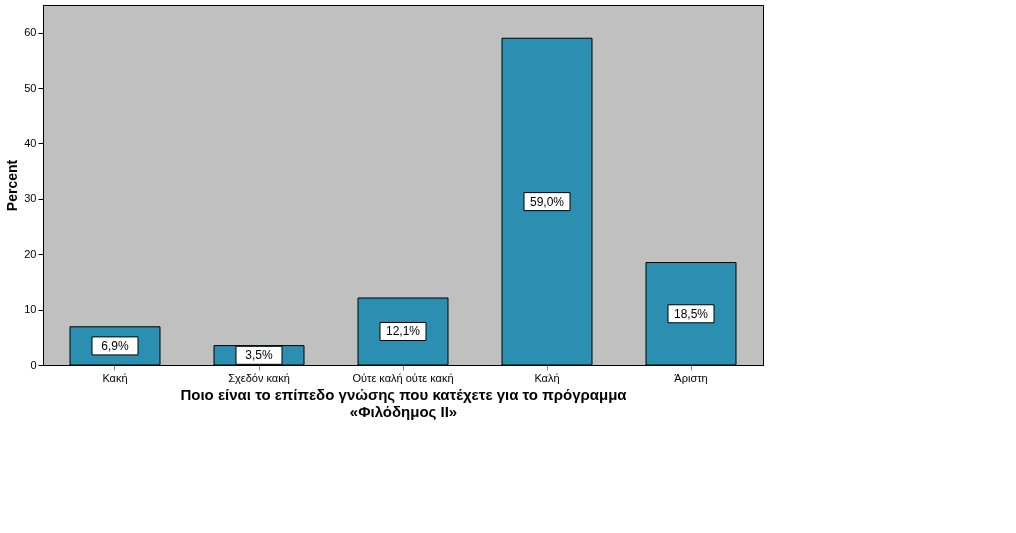 The height and width of the screenshot is (533, 1016). Describe the element at coordinates (115, 377) in the screenshot. I see `x-tick-label: Κακή` at that location.